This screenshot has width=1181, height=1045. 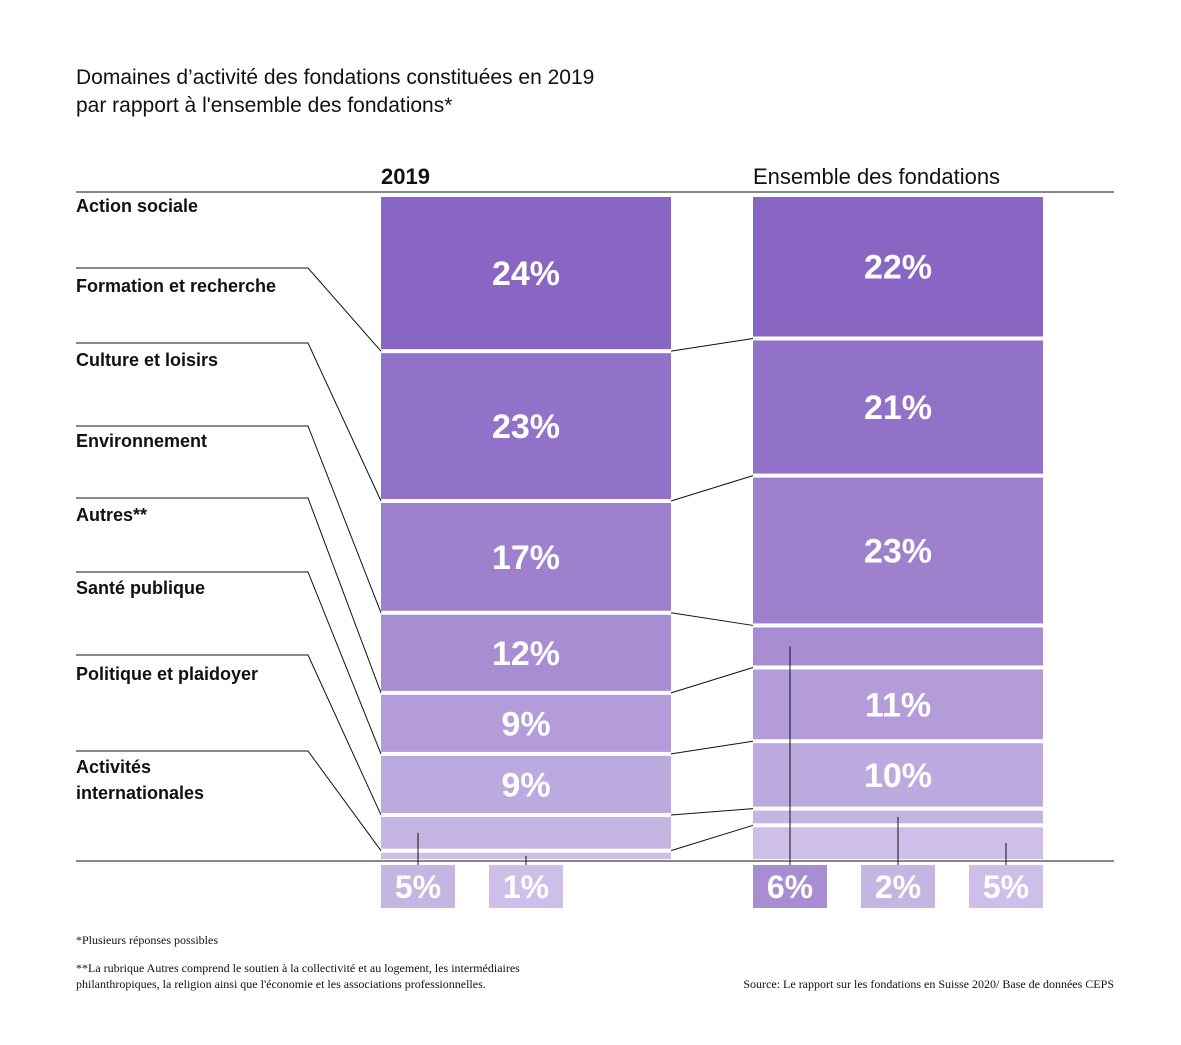 What do you see at coordinates (229, 800) in the screenshot?
I see `connector-label-politique-et-plaidoyer` at bounding box center [229, 800].